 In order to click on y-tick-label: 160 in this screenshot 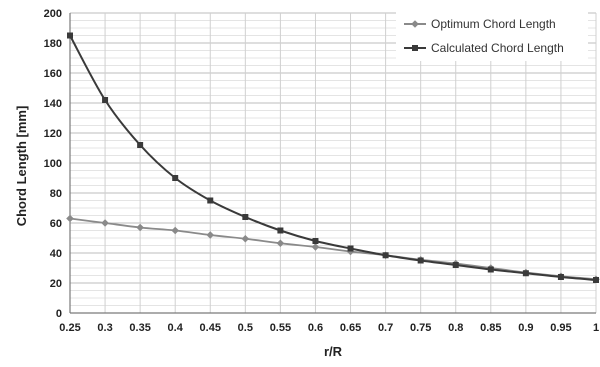, I will do `click(53, 74)`.